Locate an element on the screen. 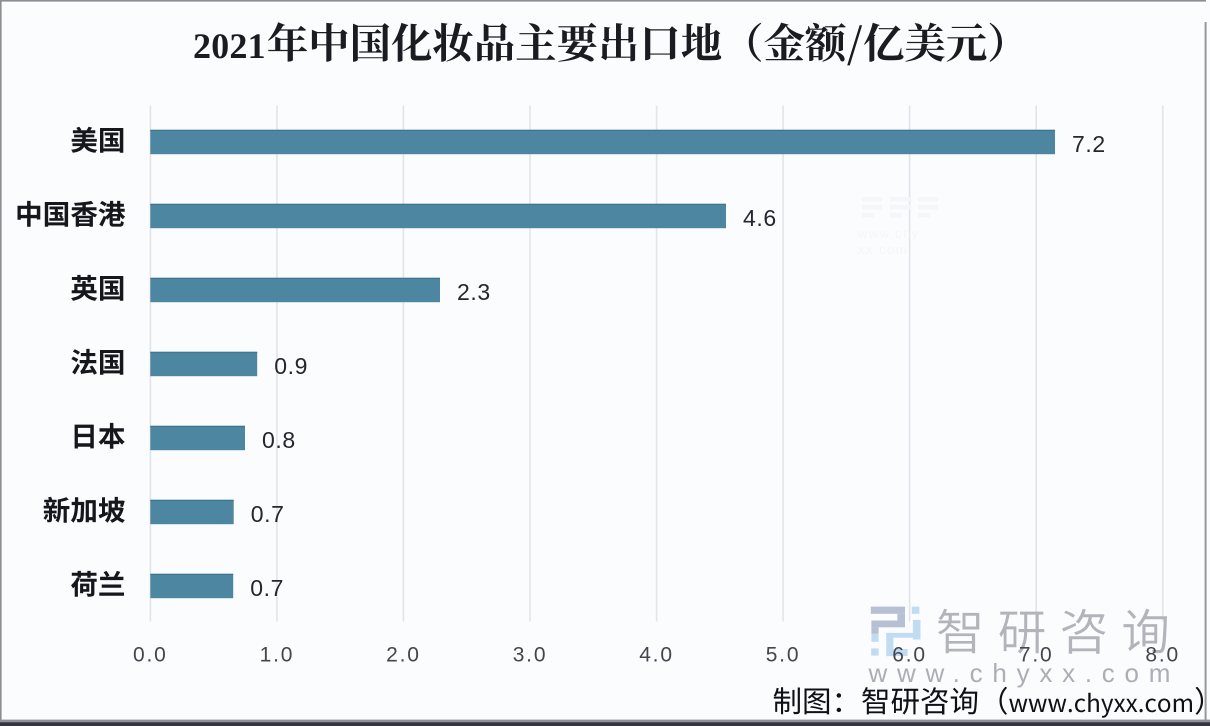 This screenshot has width=1210, height=726. svg-text: 7.0 is located at coordinates (1036, 655).